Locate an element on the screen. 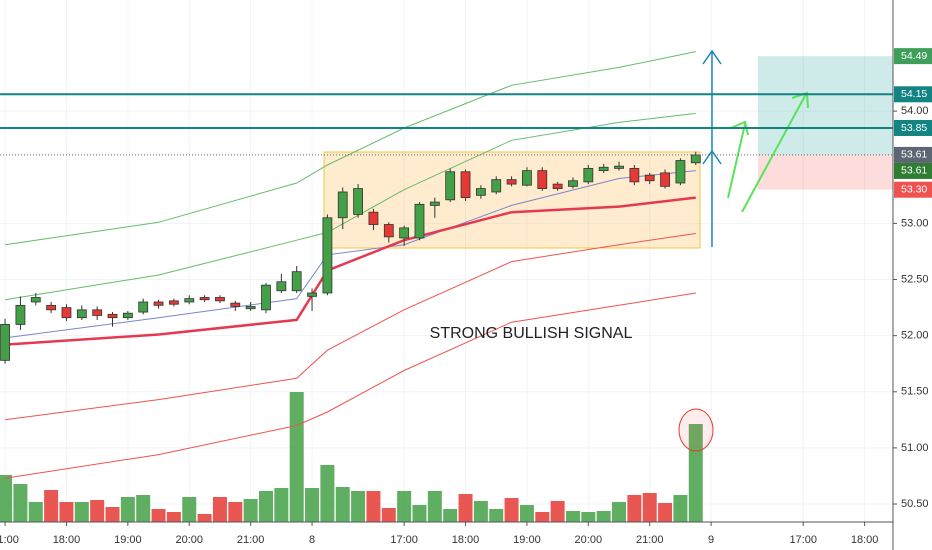 Image resolution: width=932 pixels, height=550 pixels. y-tick-label: 54.00 is located at coordinates (915, 111).